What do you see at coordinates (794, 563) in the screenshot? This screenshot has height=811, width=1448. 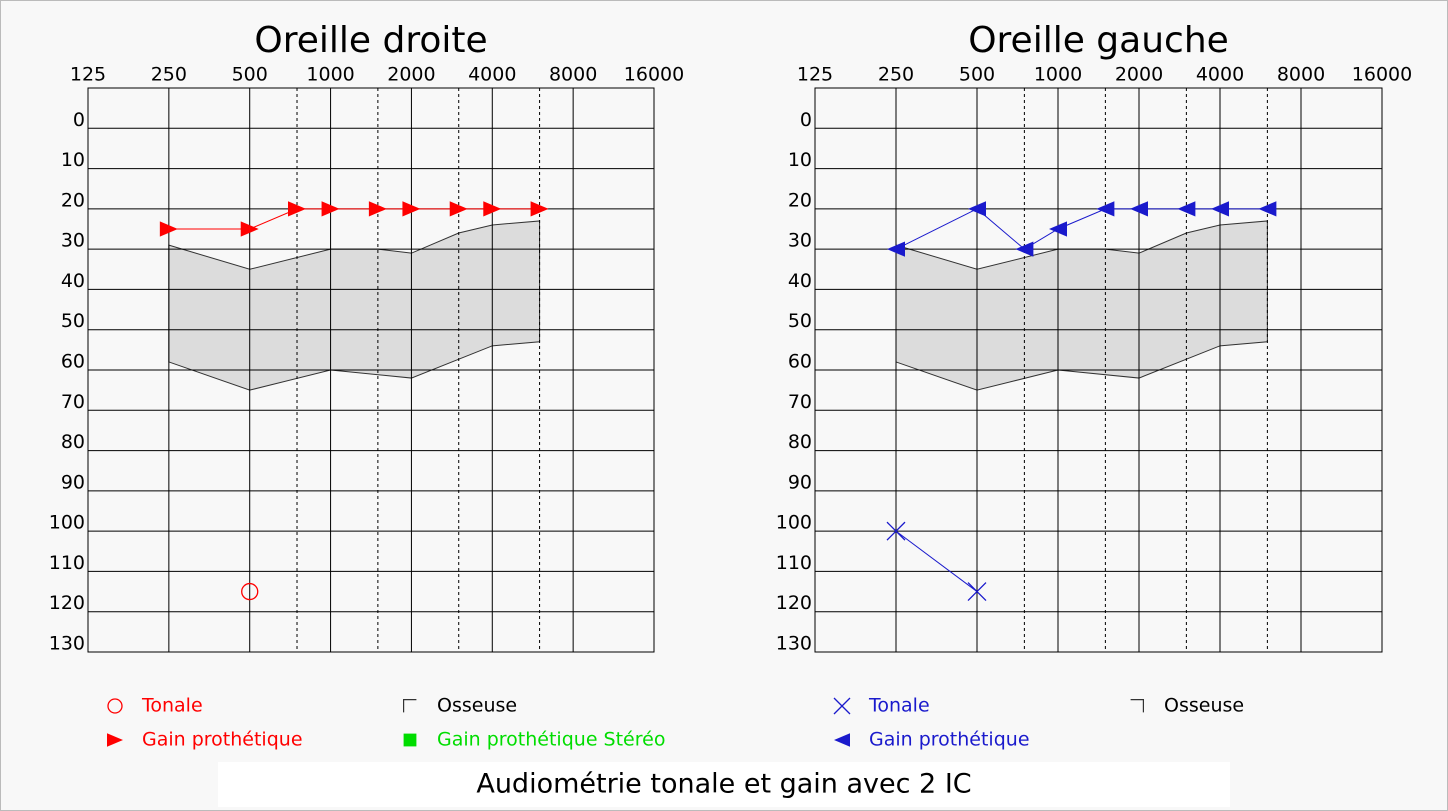 I see `y-tick-label: 110` at bounding box center [794, 563].